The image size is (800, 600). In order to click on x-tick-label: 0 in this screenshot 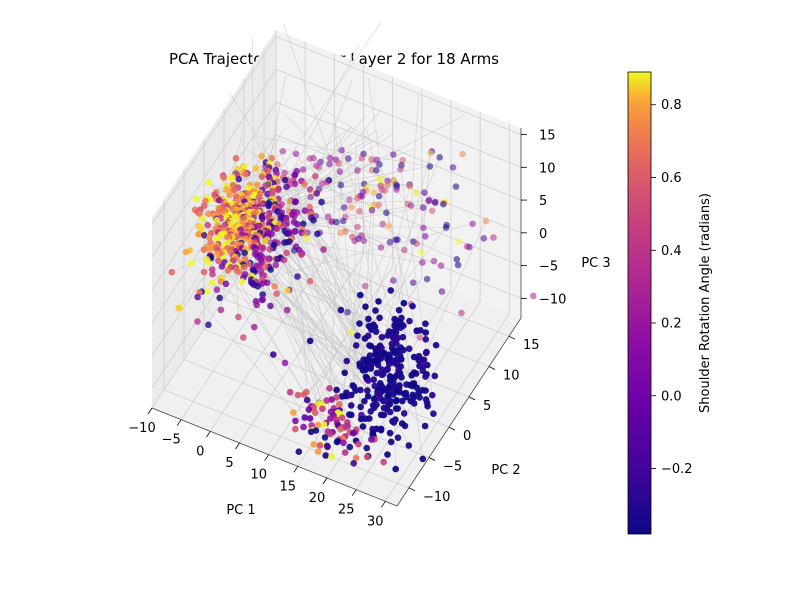, I will do `click(200, 451)`.